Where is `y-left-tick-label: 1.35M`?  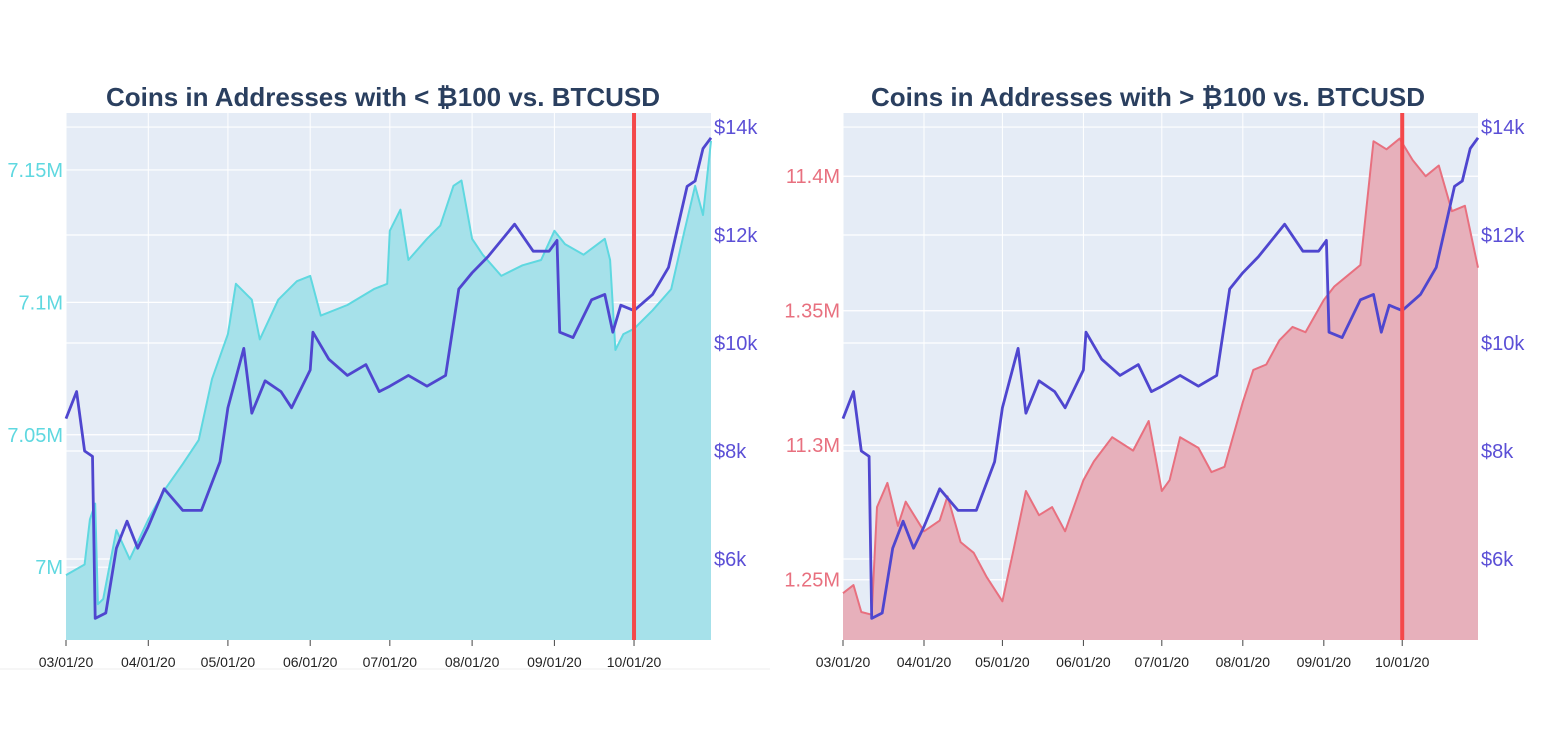 y-left-tick-label: 1.35M is located at coordinates (812, 312).